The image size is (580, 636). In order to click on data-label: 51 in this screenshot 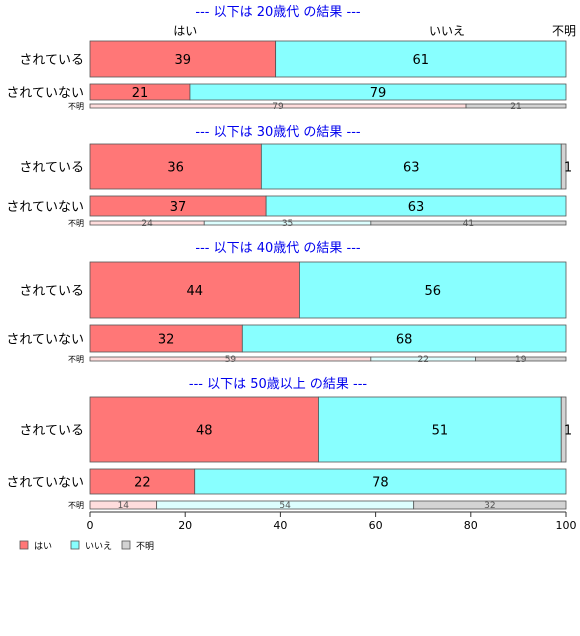, I will do `click(440, 431)`.